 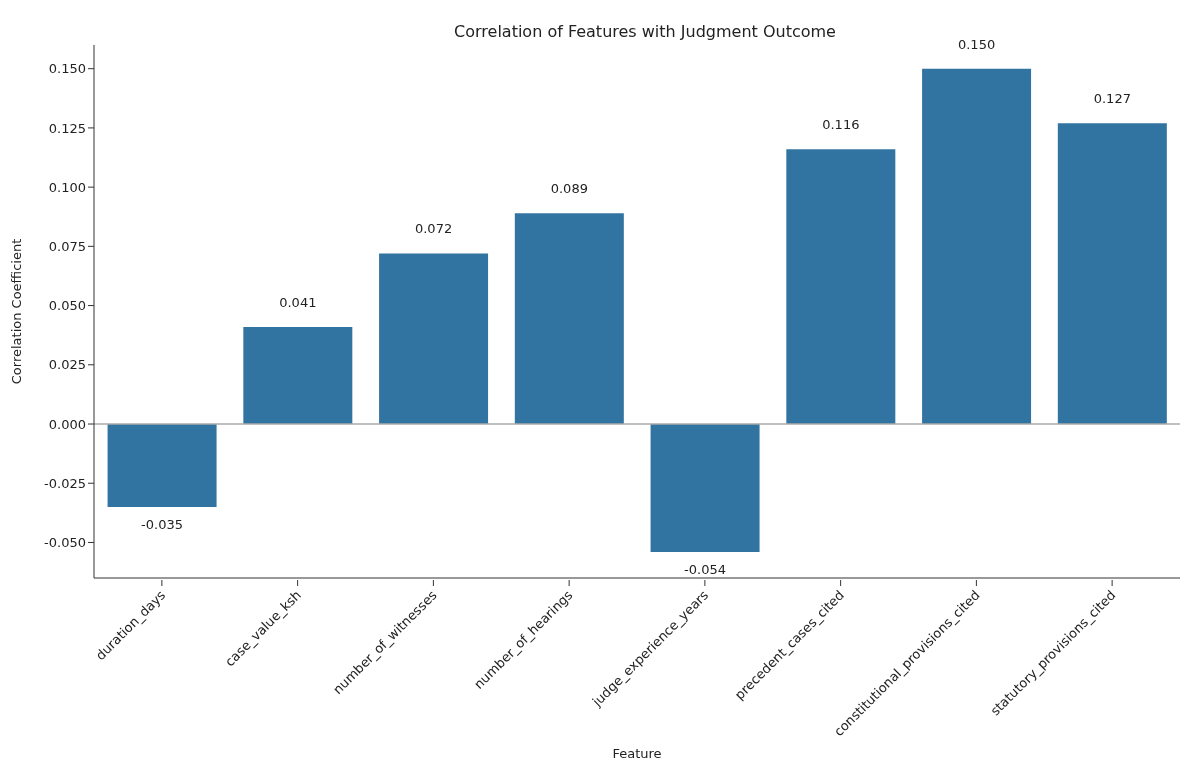 I want to click on data-label: 0.041, so click(x=298, y=302).